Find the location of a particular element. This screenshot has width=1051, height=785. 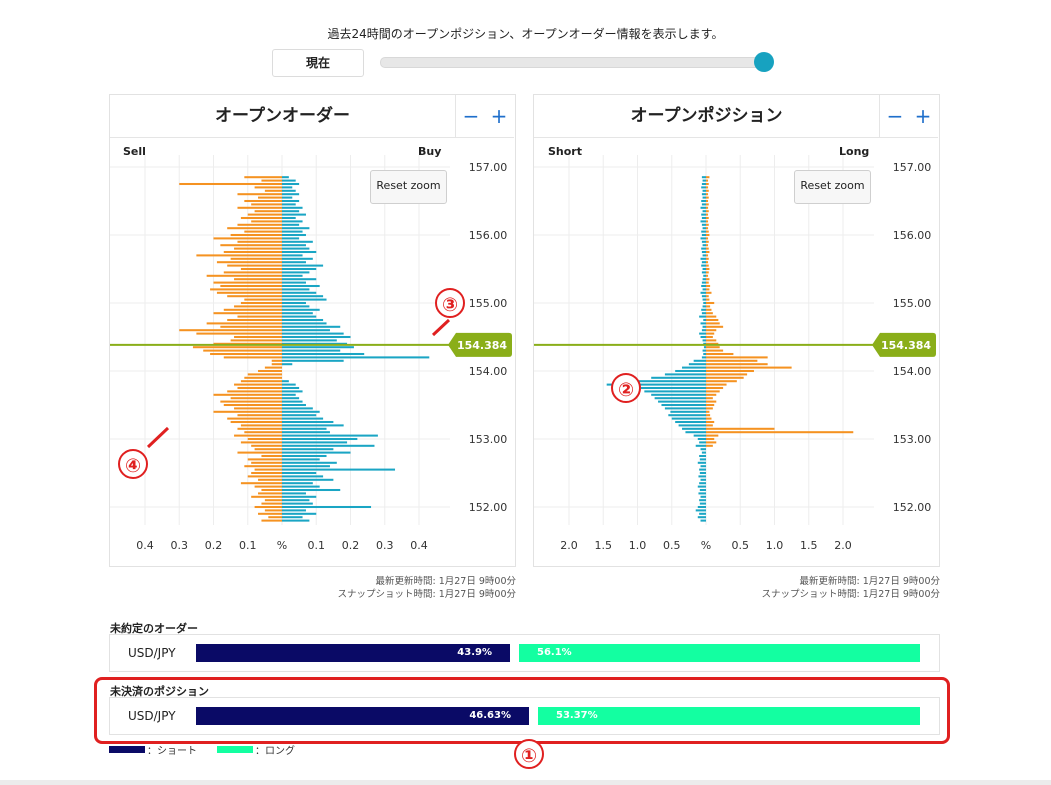

time-slider-track is located at coordinates (573, 62).